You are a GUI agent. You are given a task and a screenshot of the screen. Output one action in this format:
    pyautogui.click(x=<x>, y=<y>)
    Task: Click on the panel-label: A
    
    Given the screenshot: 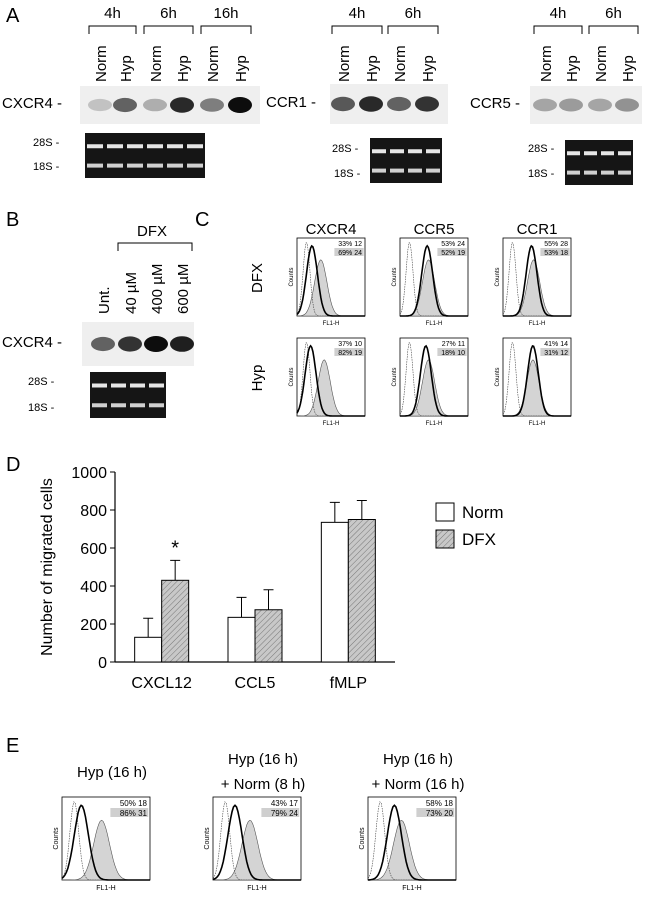 What is the action you would take?
    pyautogui.click(x=13, y=16)
    